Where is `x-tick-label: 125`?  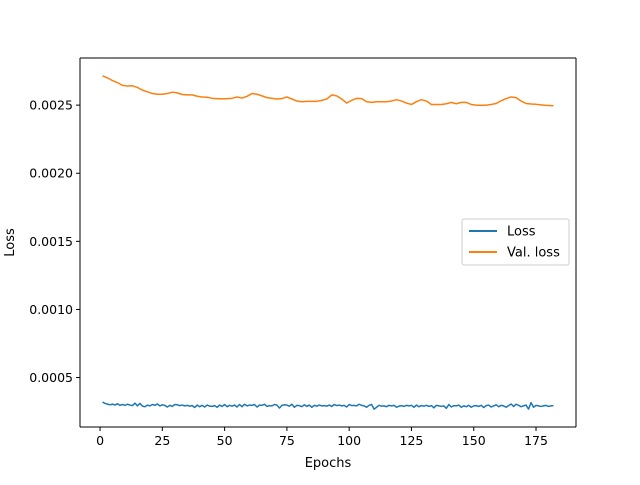 x-tick-label: 125 is located at coordinates (412, 440).